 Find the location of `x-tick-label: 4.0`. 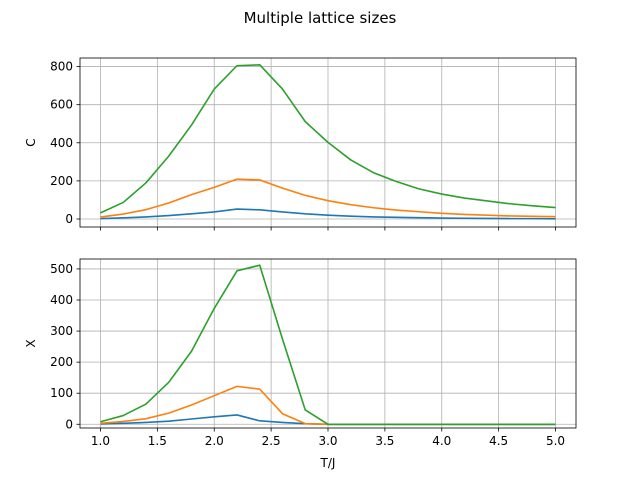

x-tick-label: 4.0 is located at coordinates (441, 441).